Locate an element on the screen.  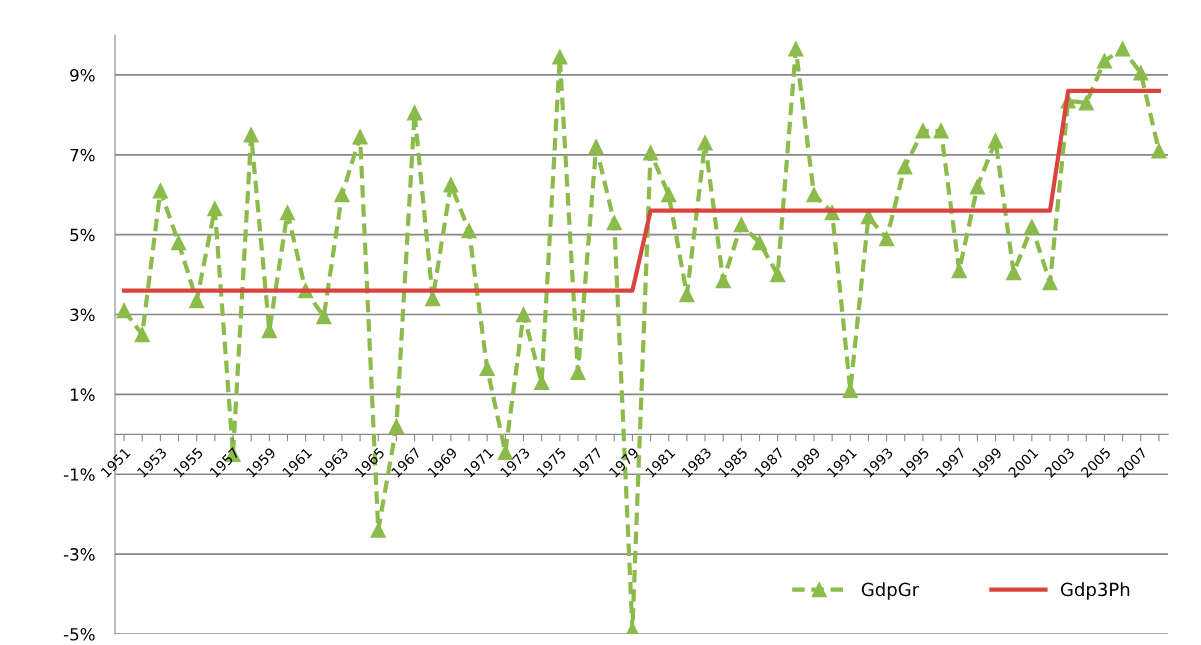
y-tick-label: 9% is located at coordinates (82, 75).